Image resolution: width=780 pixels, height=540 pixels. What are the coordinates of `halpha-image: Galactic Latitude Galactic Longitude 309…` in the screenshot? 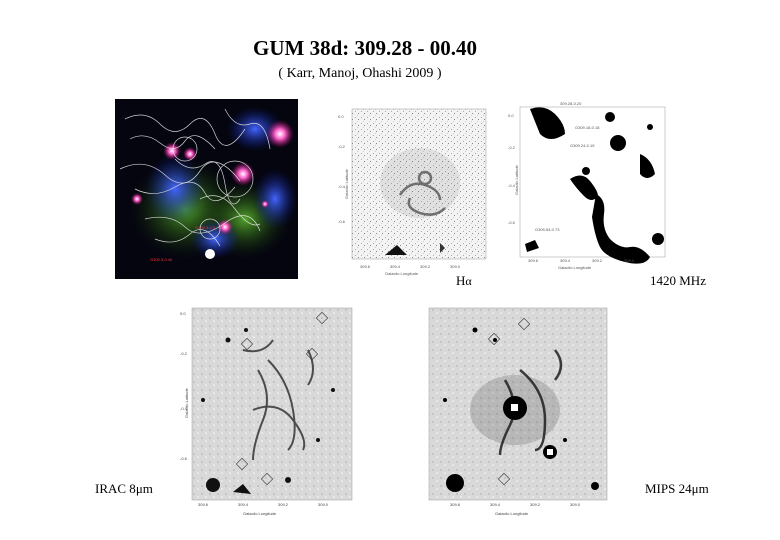 It's located at (410, 192).